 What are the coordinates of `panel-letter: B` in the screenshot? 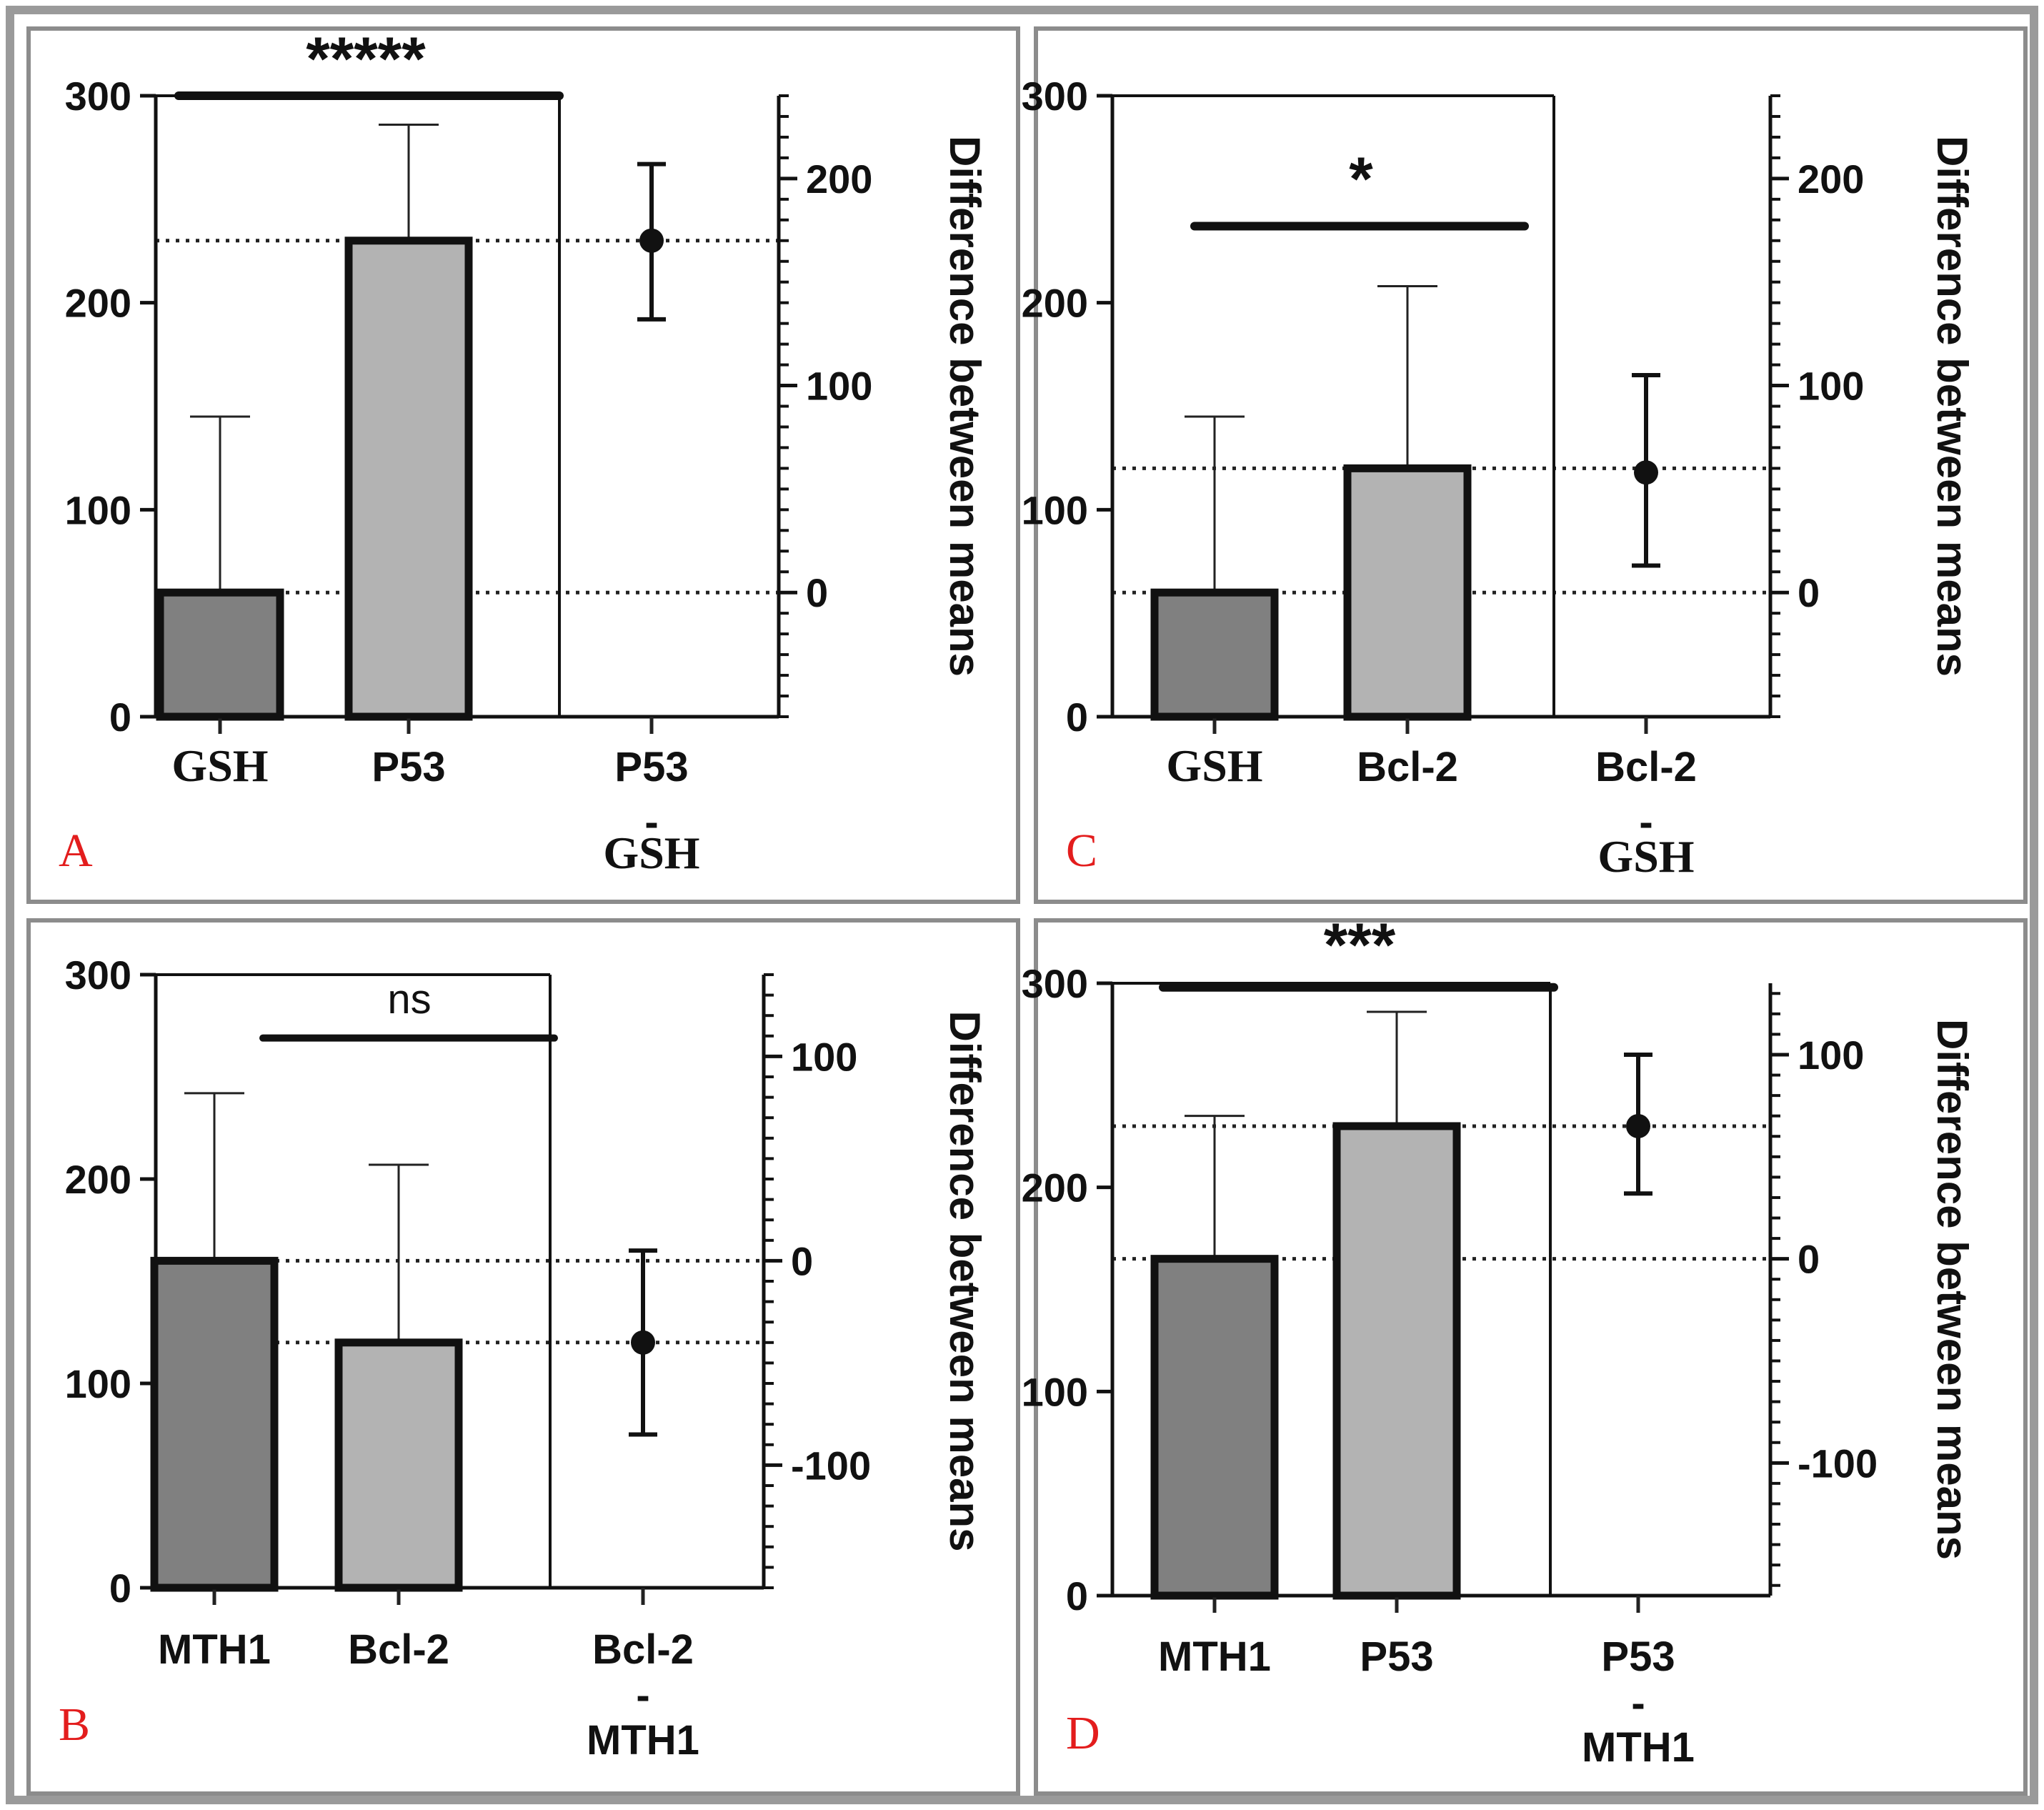 It's located at (74, 1725).